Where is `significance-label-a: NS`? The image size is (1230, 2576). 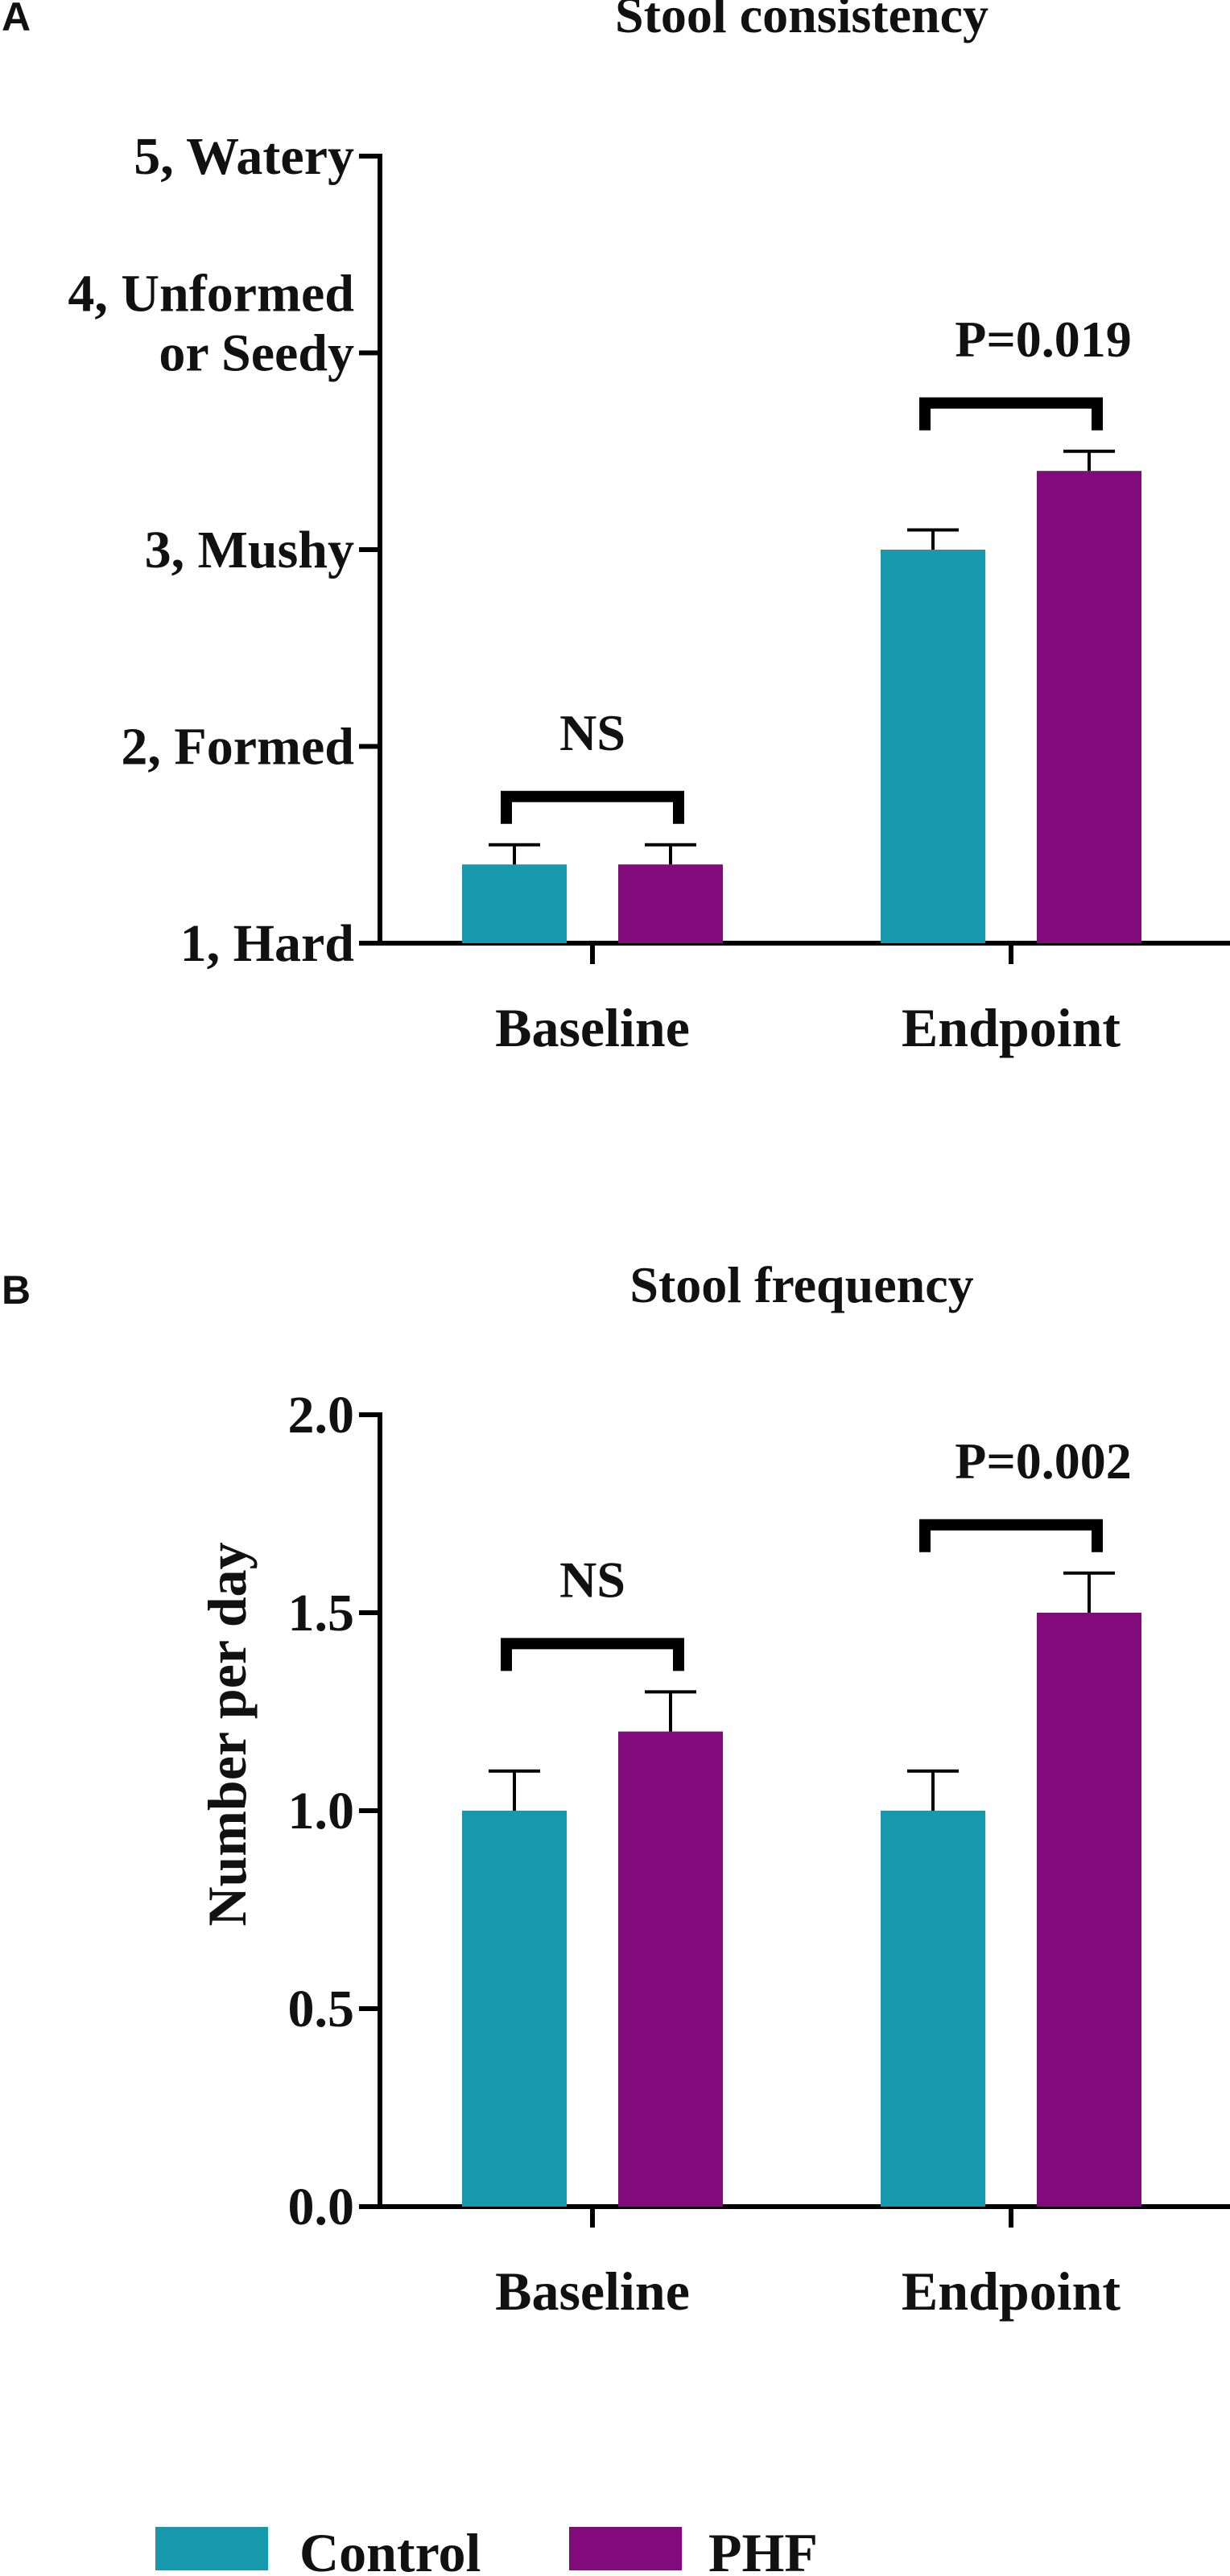
significance-label-a: NS is located at coordinates (592, 732).